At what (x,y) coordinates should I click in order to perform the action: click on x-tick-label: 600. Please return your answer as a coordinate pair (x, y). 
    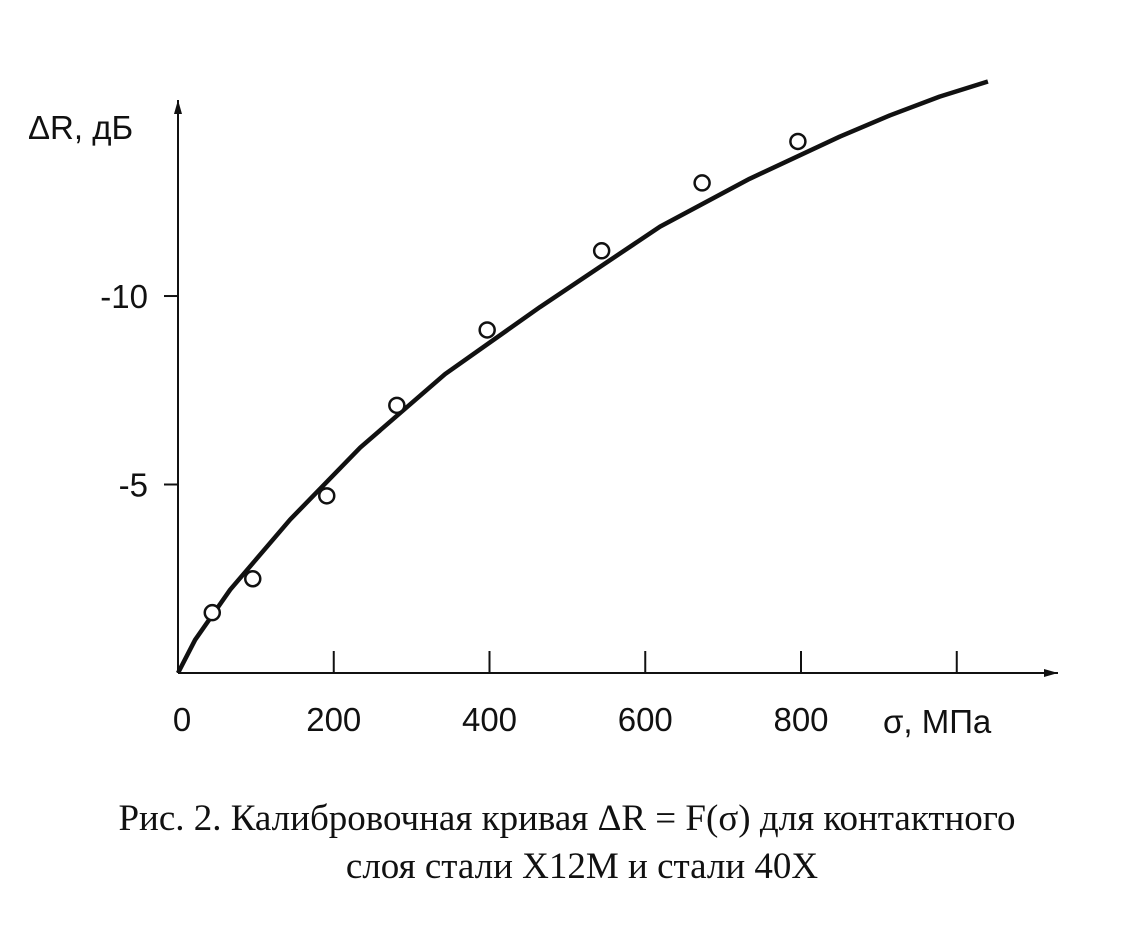
    Looking at the image, I should click on (645, 719).